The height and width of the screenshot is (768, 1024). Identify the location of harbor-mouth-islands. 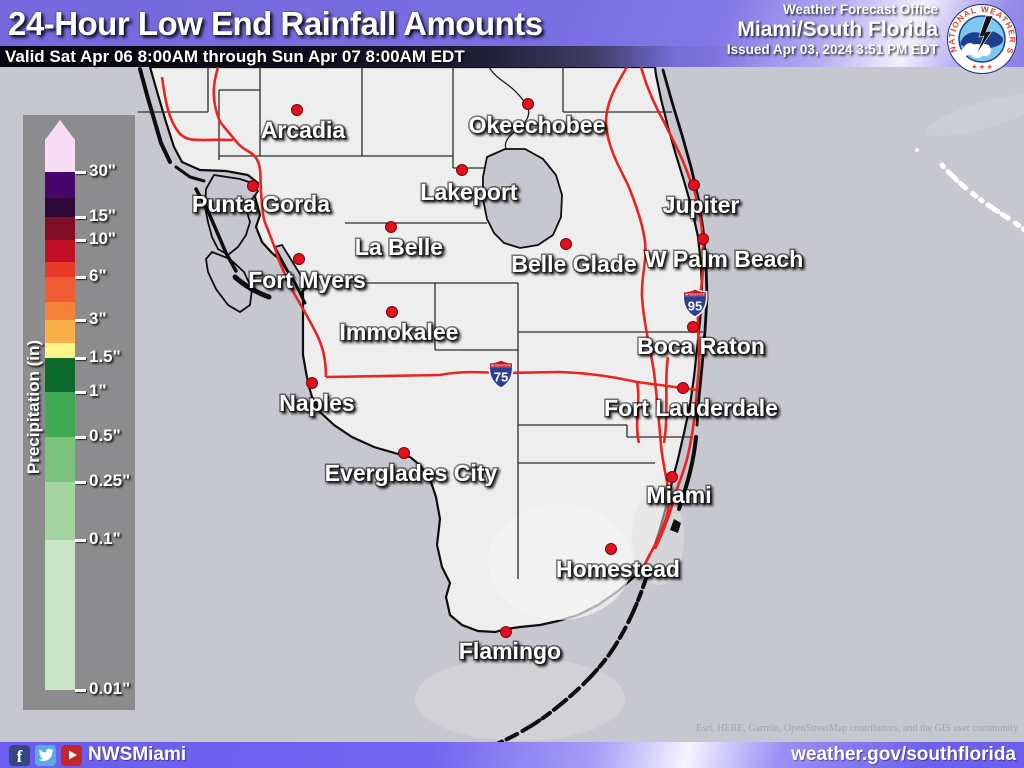
(190, 174).